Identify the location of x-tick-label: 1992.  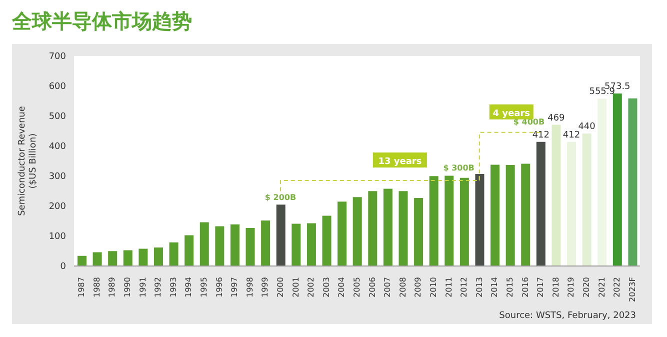
(158, 287).